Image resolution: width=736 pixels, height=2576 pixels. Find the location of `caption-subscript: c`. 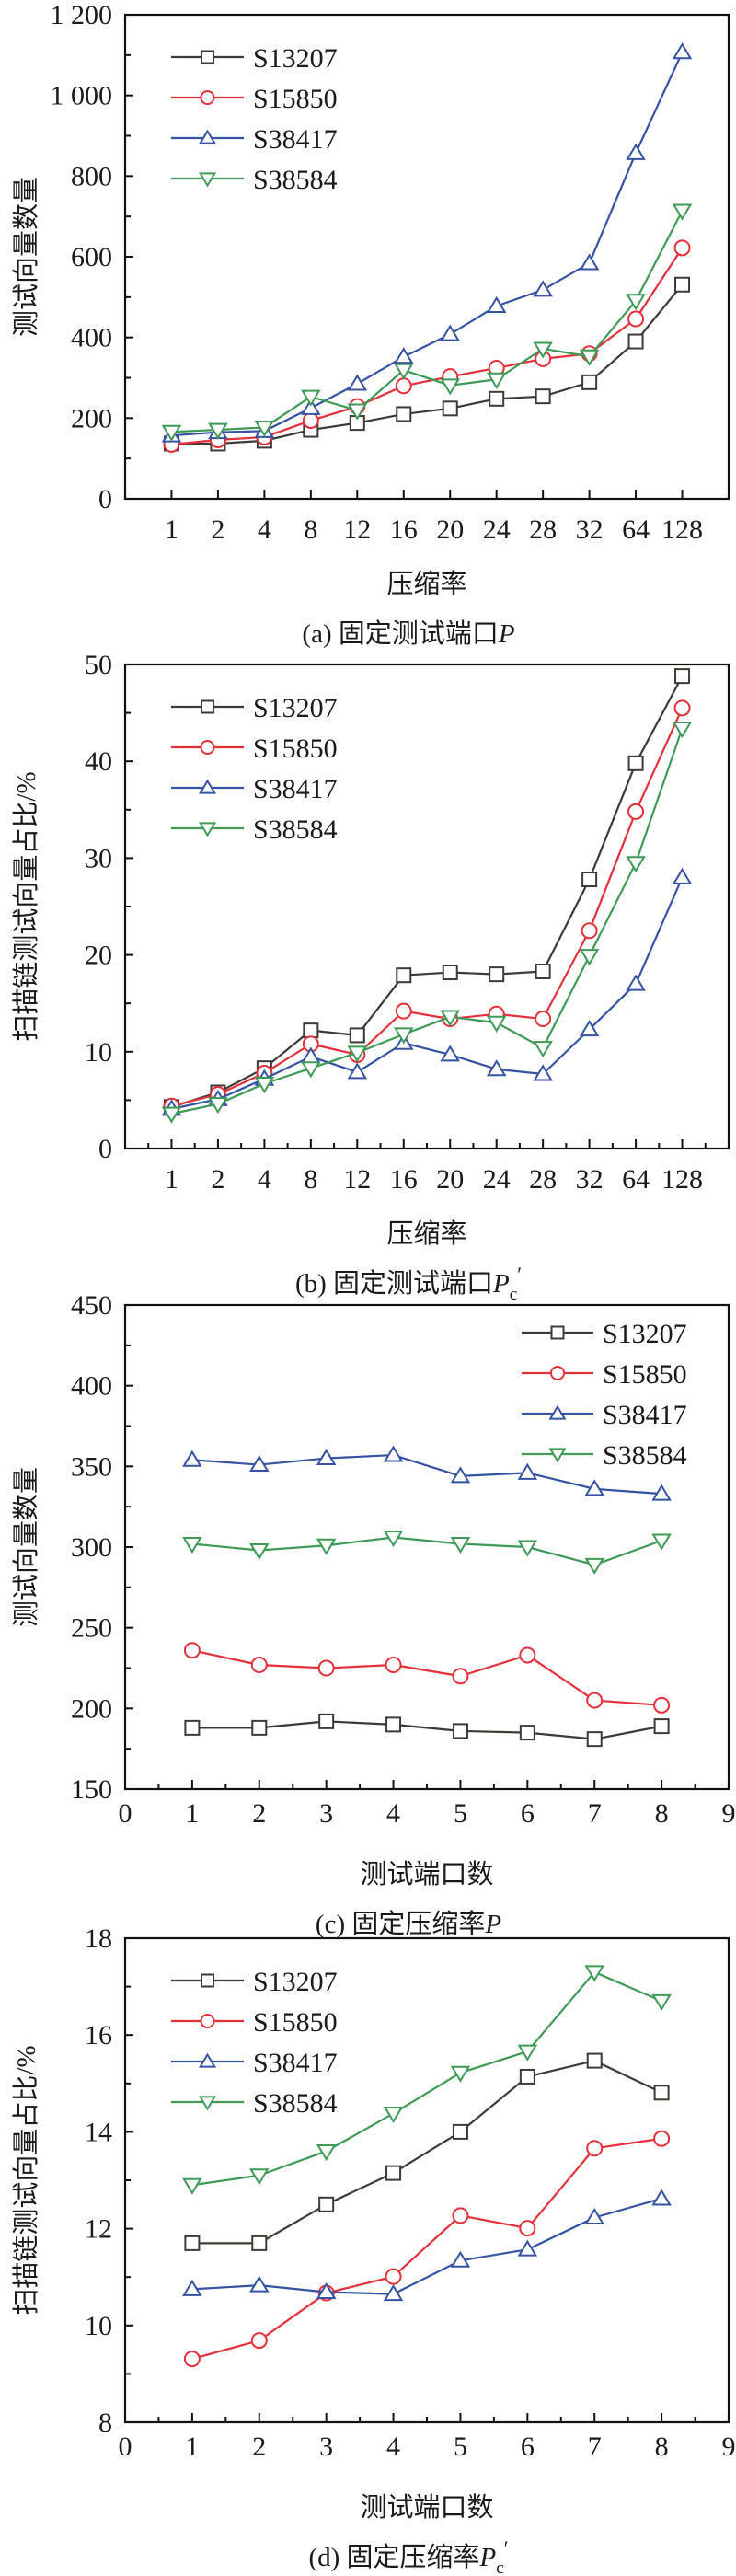

caption-subscript: c is located at coordinates (513, 1294).